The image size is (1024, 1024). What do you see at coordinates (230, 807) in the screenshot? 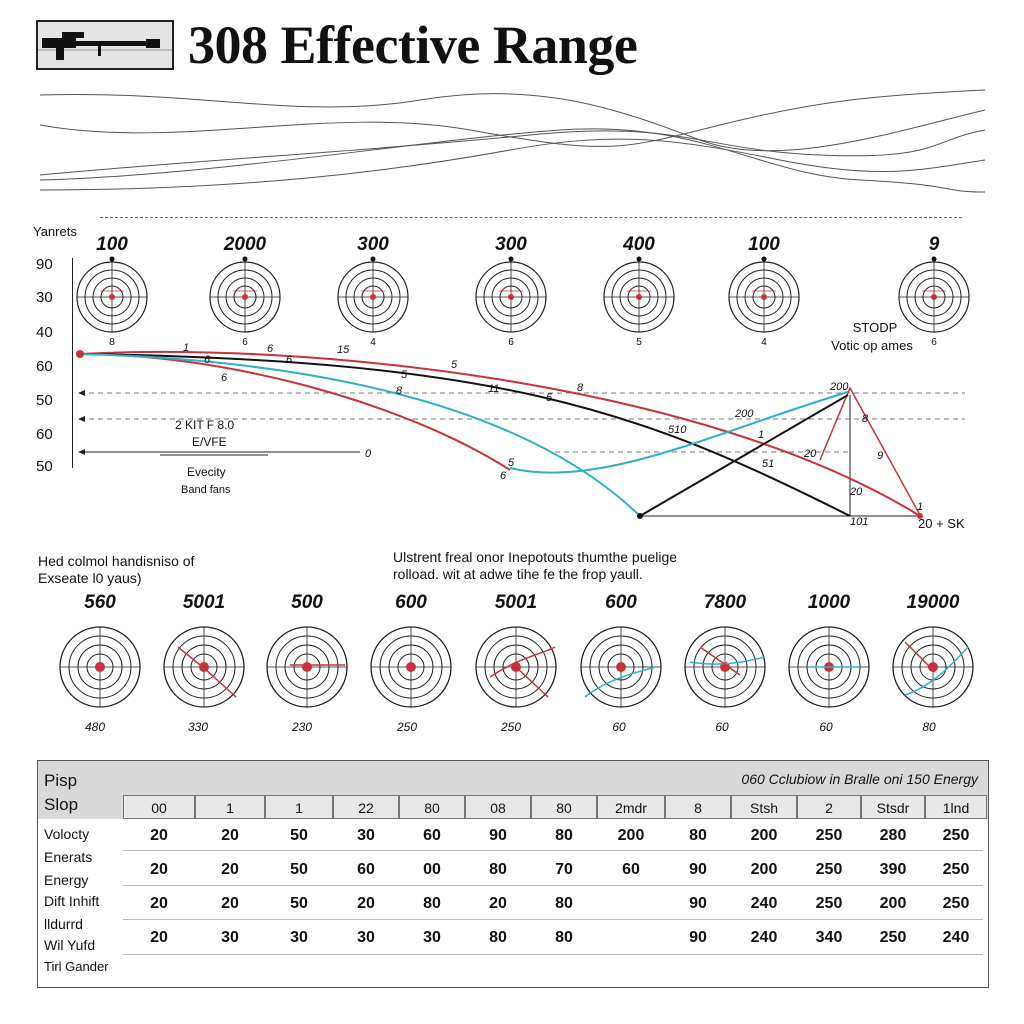
I see `table-column-header: 1` at bounding box center [230, 807].